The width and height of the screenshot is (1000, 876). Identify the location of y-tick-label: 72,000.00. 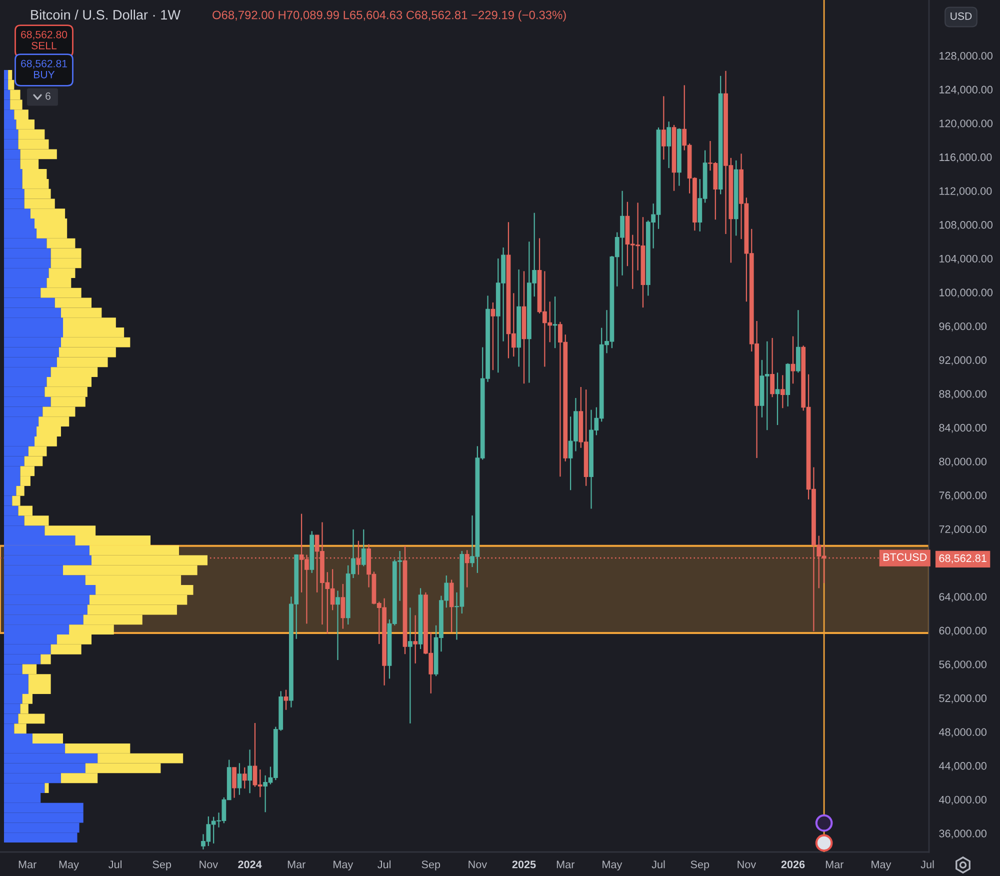
(962, 529).